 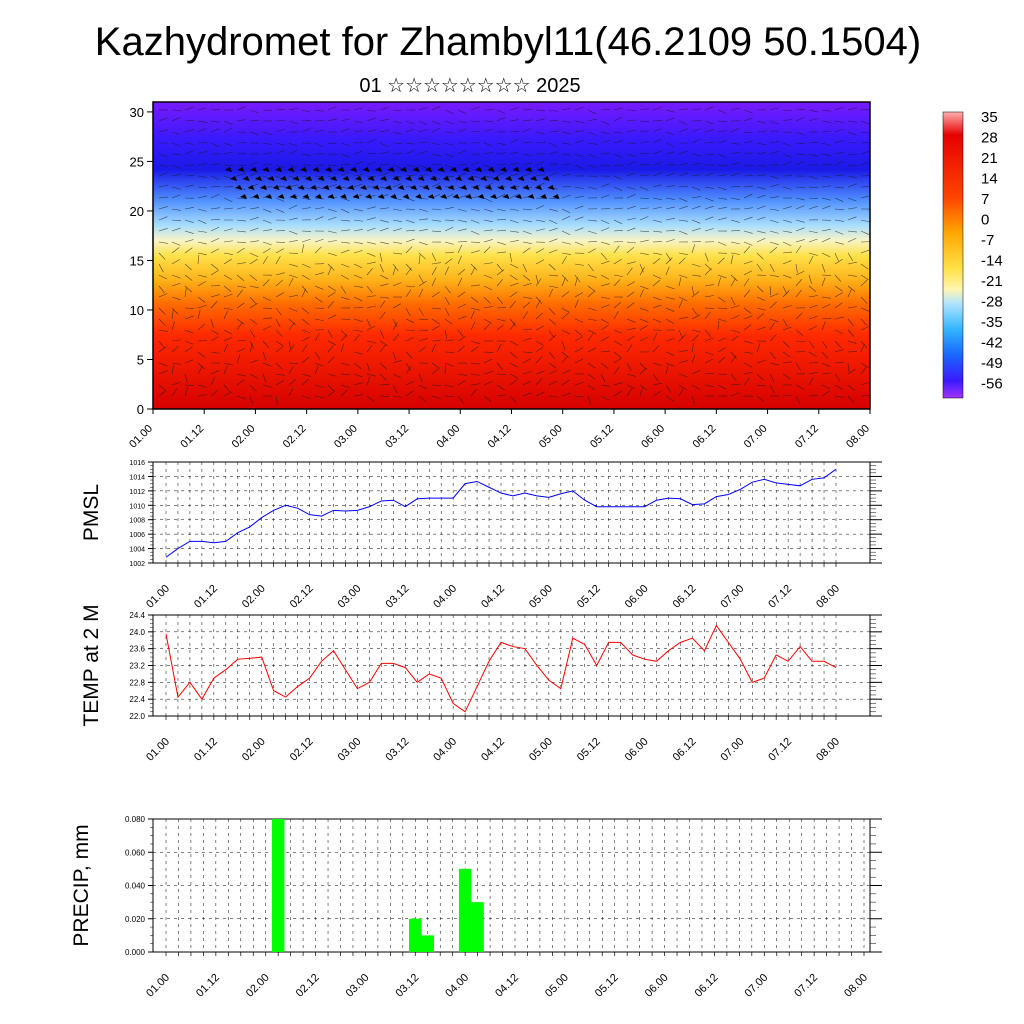 I want to click on xtick-label: 05.12, so click(x=589, y=750).